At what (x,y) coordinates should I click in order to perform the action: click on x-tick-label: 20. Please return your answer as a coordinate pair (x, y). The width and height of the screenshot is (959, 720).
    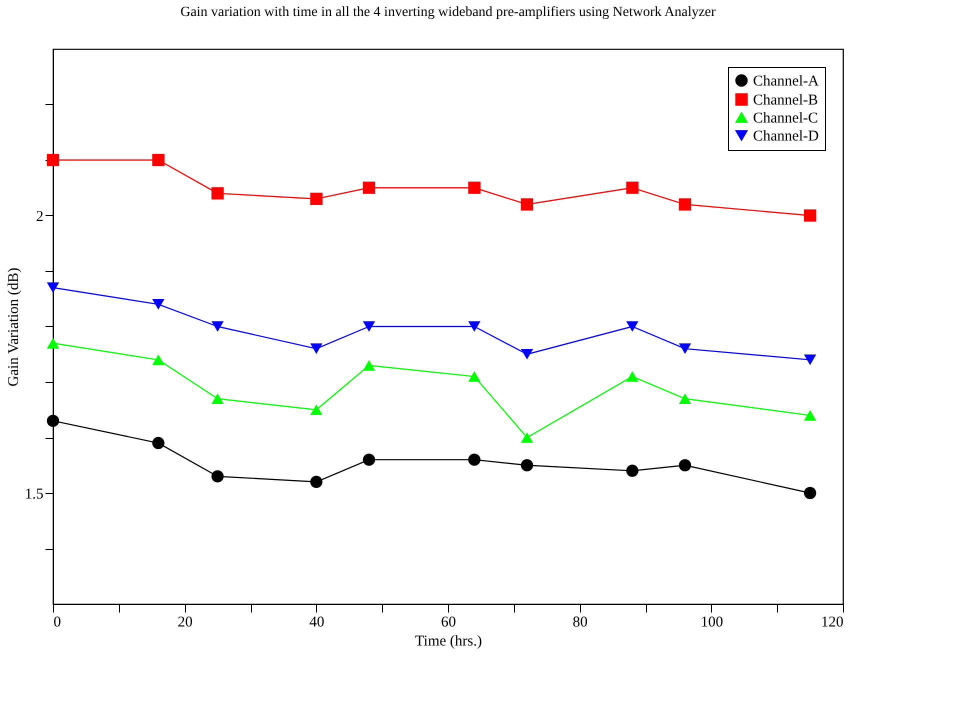
    Looking at the image, I should click on (185, 622).